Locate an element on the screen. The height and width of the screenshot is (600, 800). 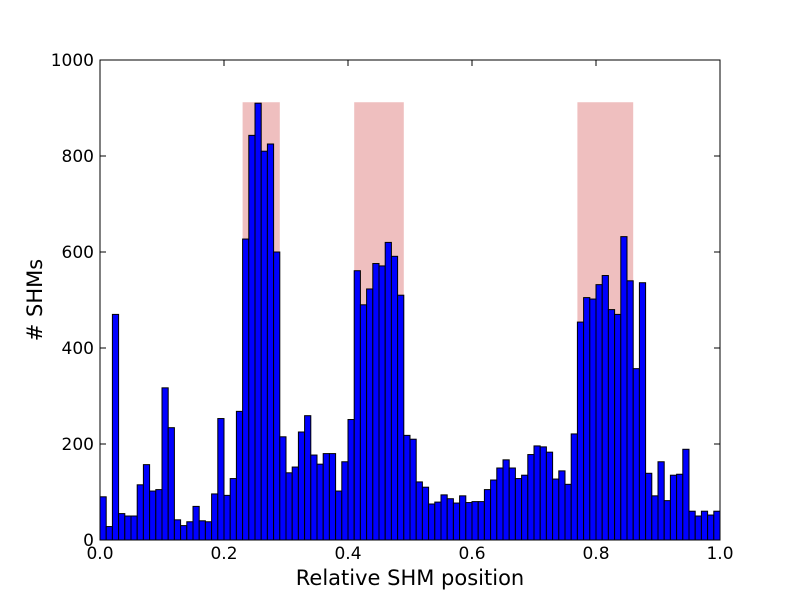
x-tick-label: 0.2 is located at coordinates (223, 554).